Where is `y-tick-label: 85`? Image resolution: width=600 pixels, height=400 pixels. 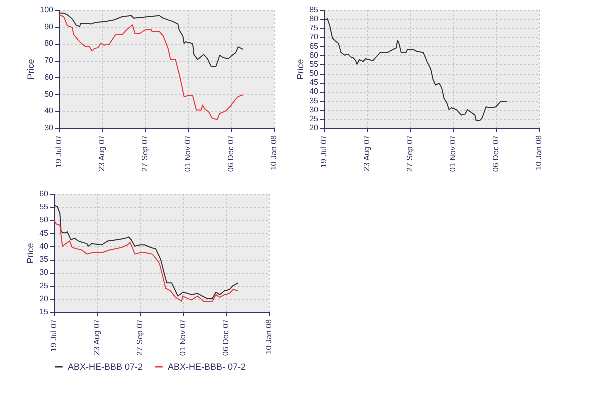 y-tick-label: 85 is located at coordinates (315, 10).